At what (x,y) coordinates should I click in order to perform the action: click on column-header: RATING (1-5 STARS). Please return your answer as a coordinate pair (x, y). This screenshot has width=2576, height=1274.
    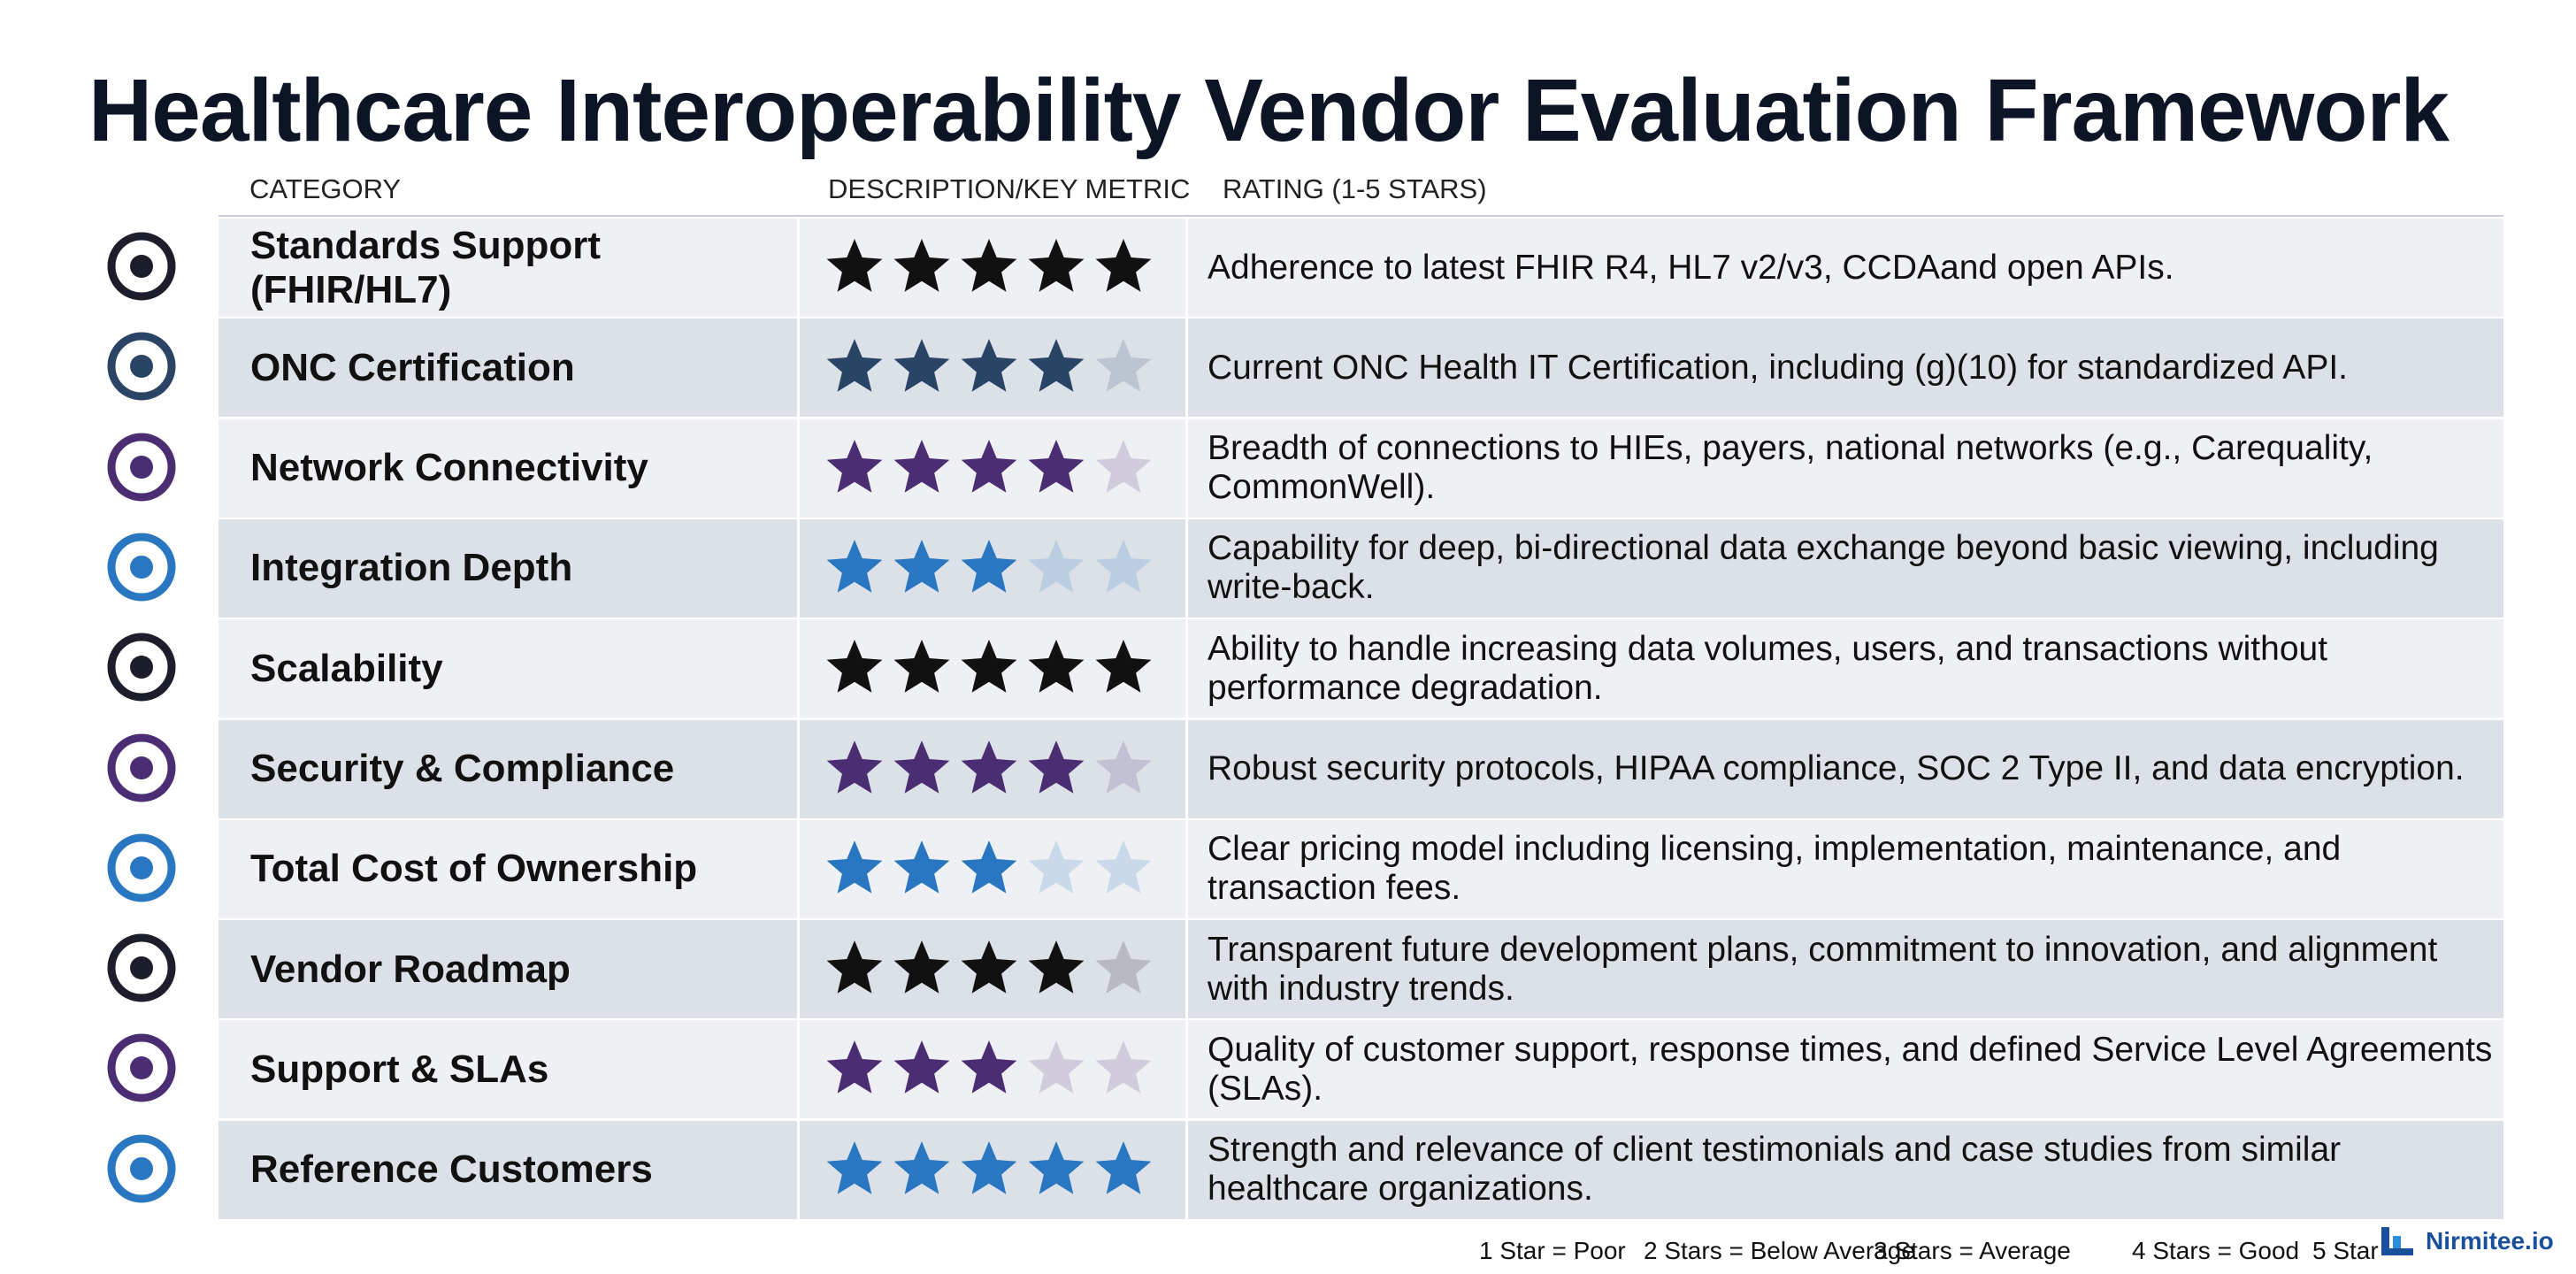
    Looking at the image, I should click on (1355, 188).